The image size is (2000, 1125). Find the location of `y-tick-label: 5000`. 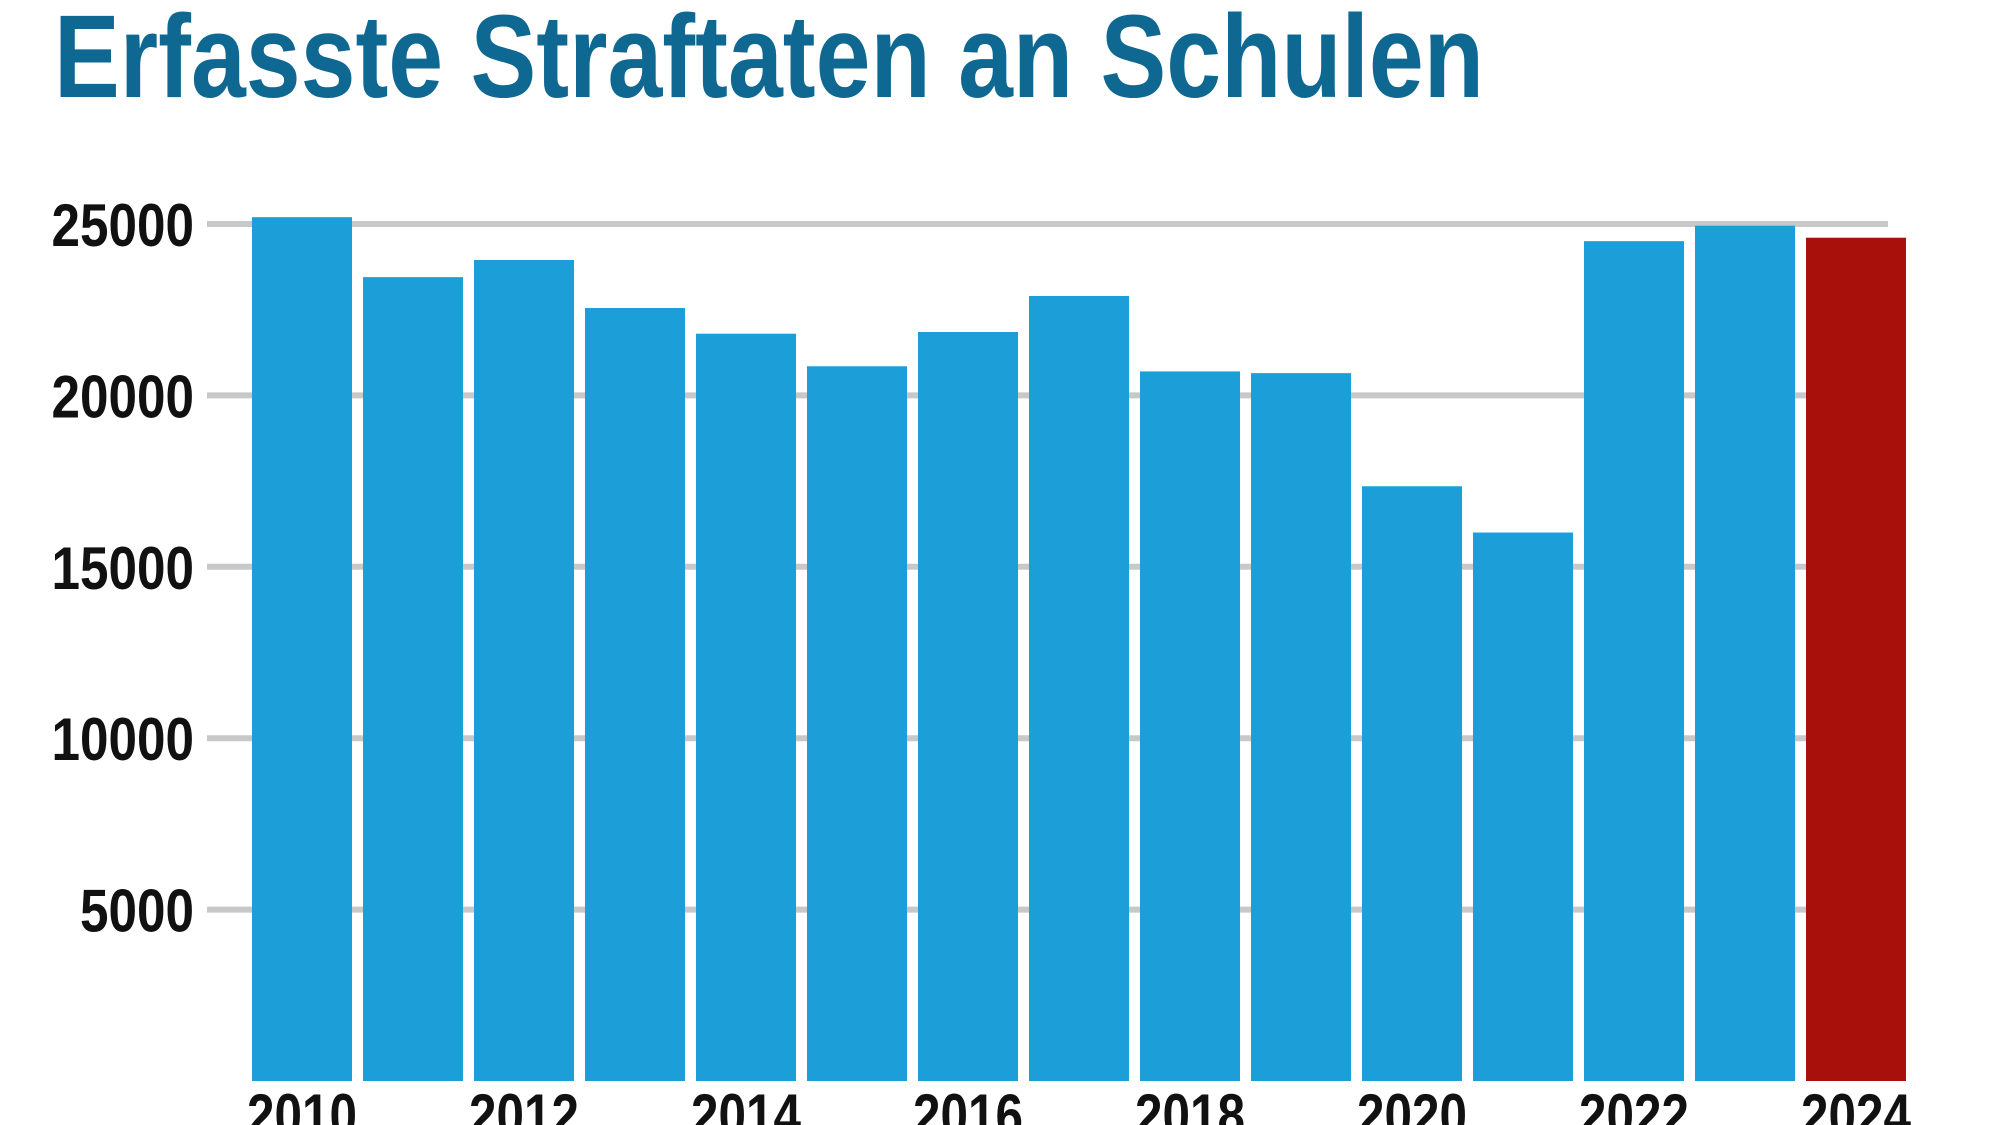

y-tick-label: 5000 is located at coordinates (137, 911).